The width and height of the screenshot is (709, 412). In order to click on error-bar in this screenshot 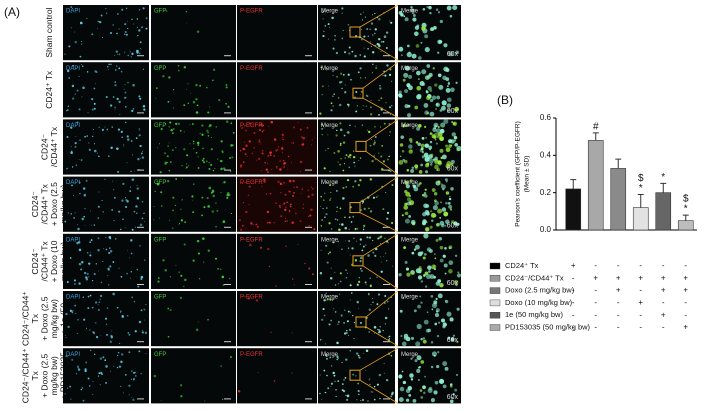, I will do `click(595, 136)`.